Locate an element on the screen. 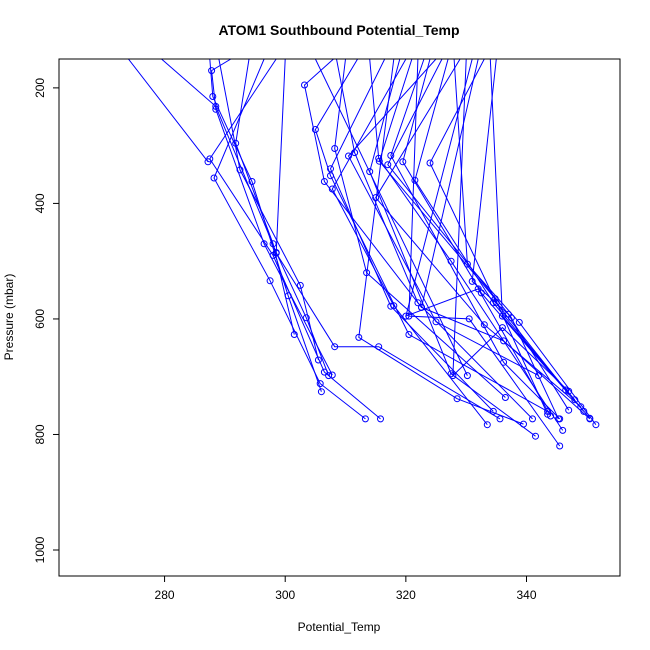 The image size is (650, 650). y-tick-label: 200 is located at coordinates (40, 88).